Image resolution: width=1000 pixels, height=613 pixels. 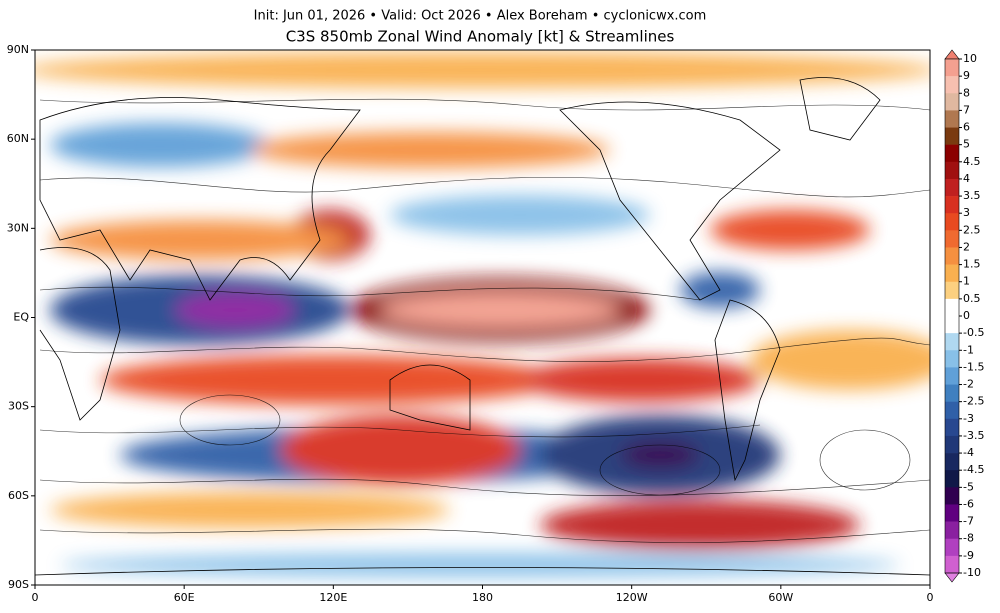 What do you see at coordinates (968, 538) in the screenshot?
I see `colorbar-label: -8` at bounding box center [968, 538].